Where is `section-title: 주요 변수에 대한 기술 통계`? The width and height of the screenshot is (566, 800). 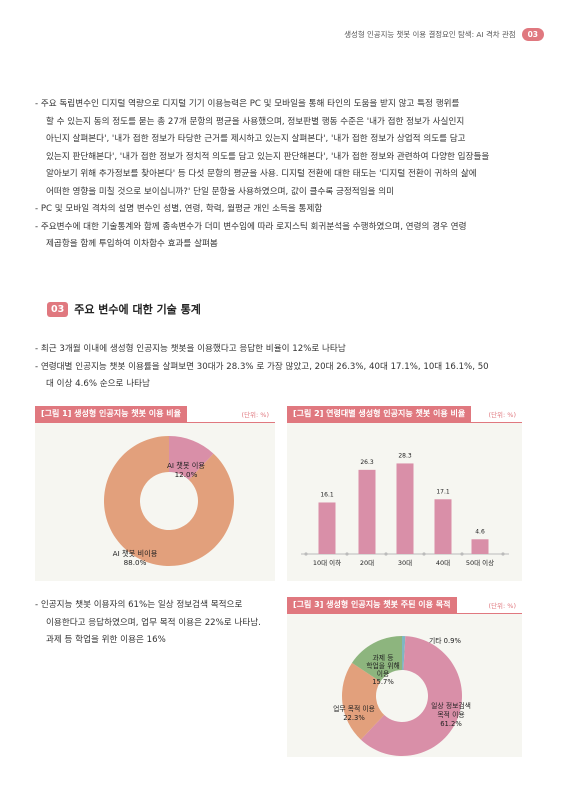 section-title: 주요 변수에 대한 기술 통계 is located at coordinates (137, 309).